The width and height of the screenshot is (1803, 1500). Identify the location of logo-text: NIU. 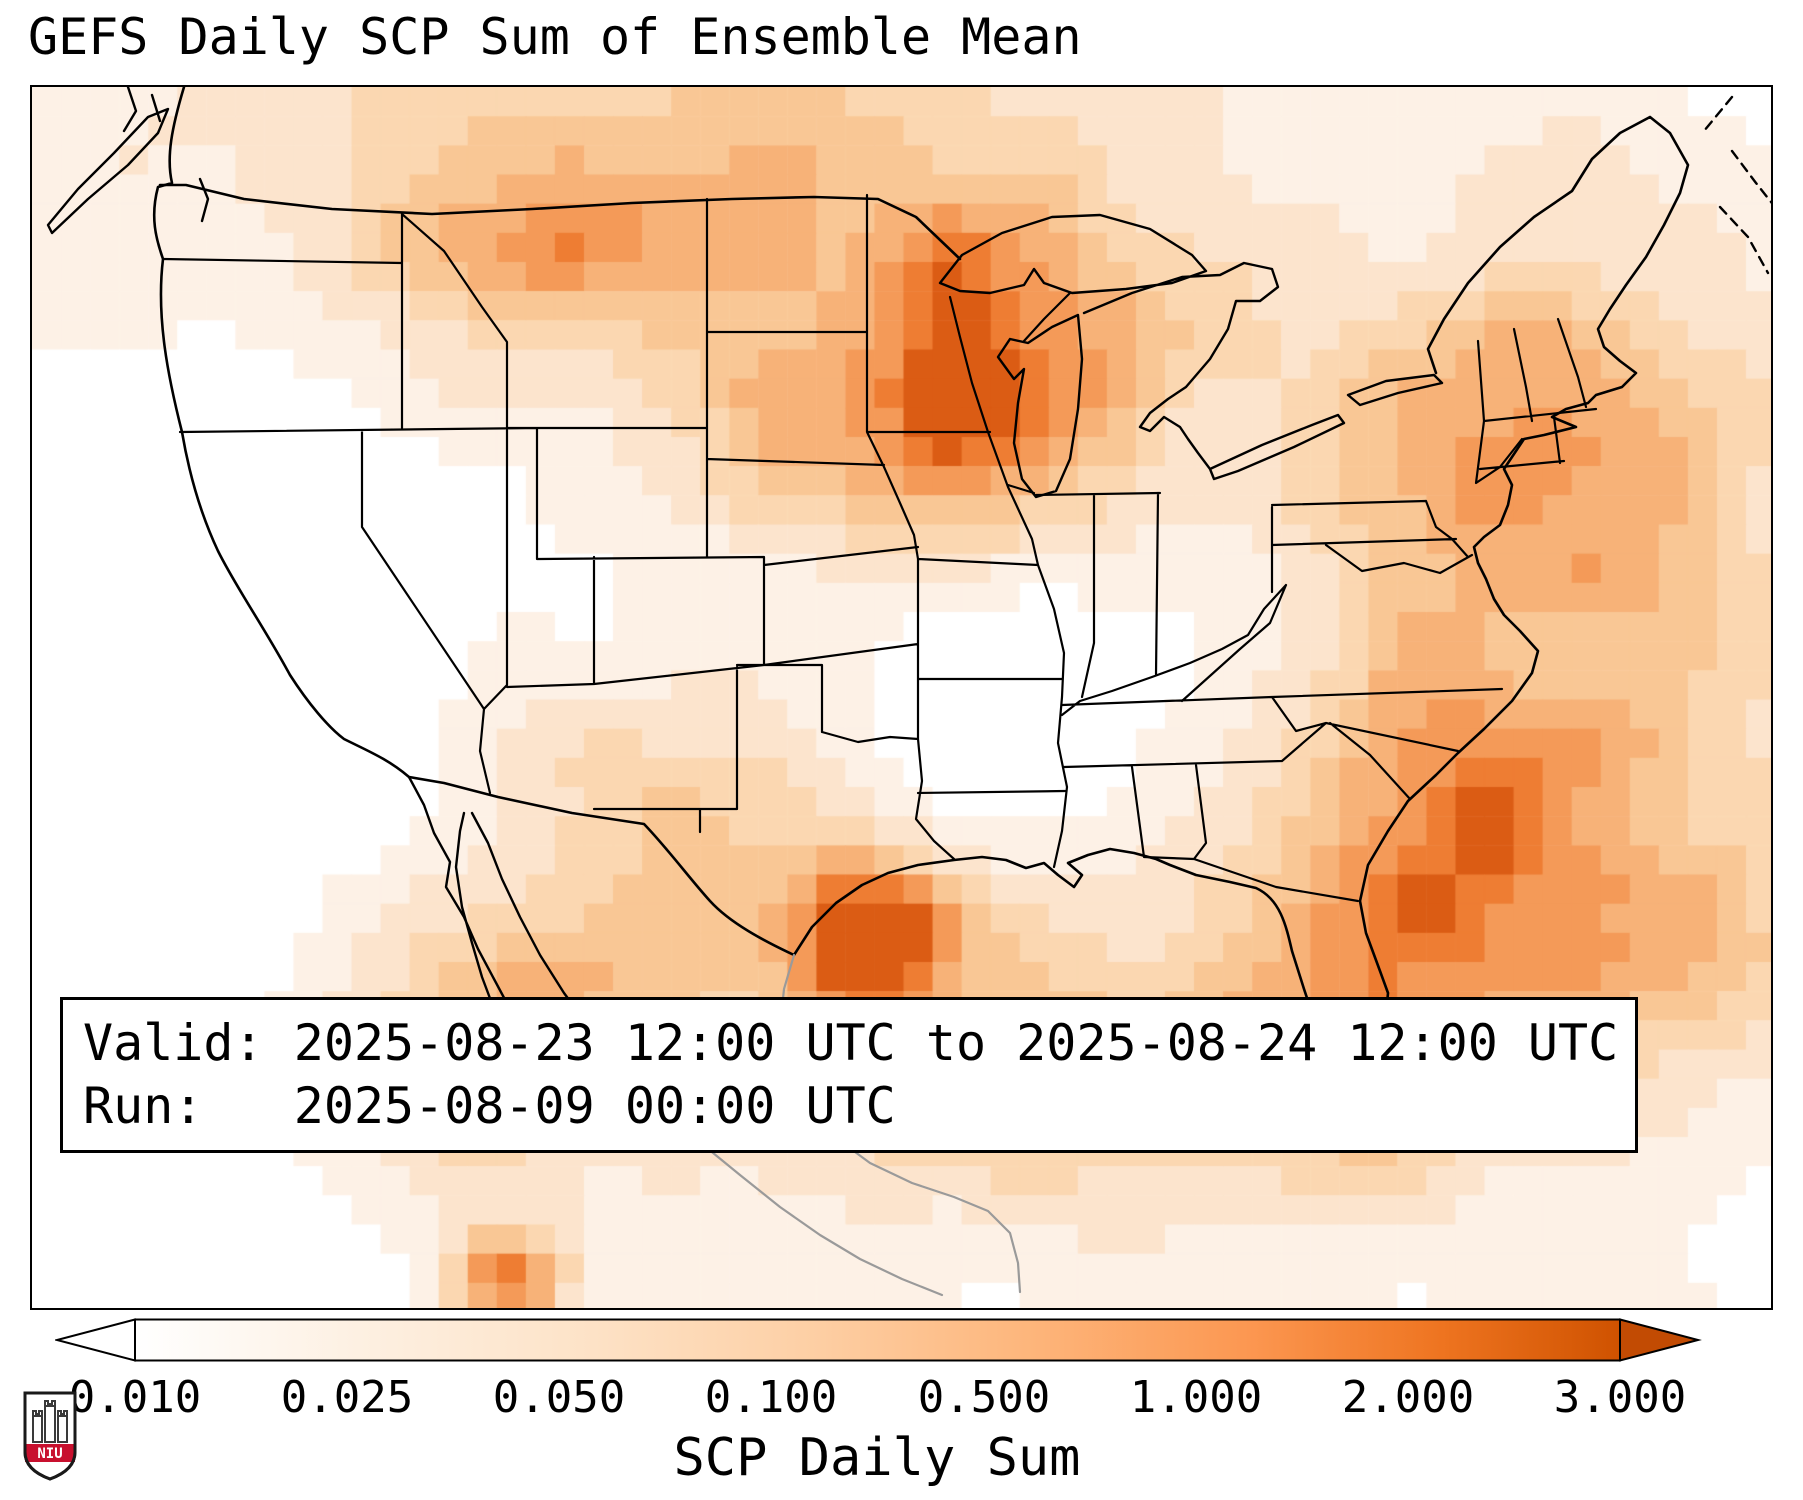
(49, 1454).